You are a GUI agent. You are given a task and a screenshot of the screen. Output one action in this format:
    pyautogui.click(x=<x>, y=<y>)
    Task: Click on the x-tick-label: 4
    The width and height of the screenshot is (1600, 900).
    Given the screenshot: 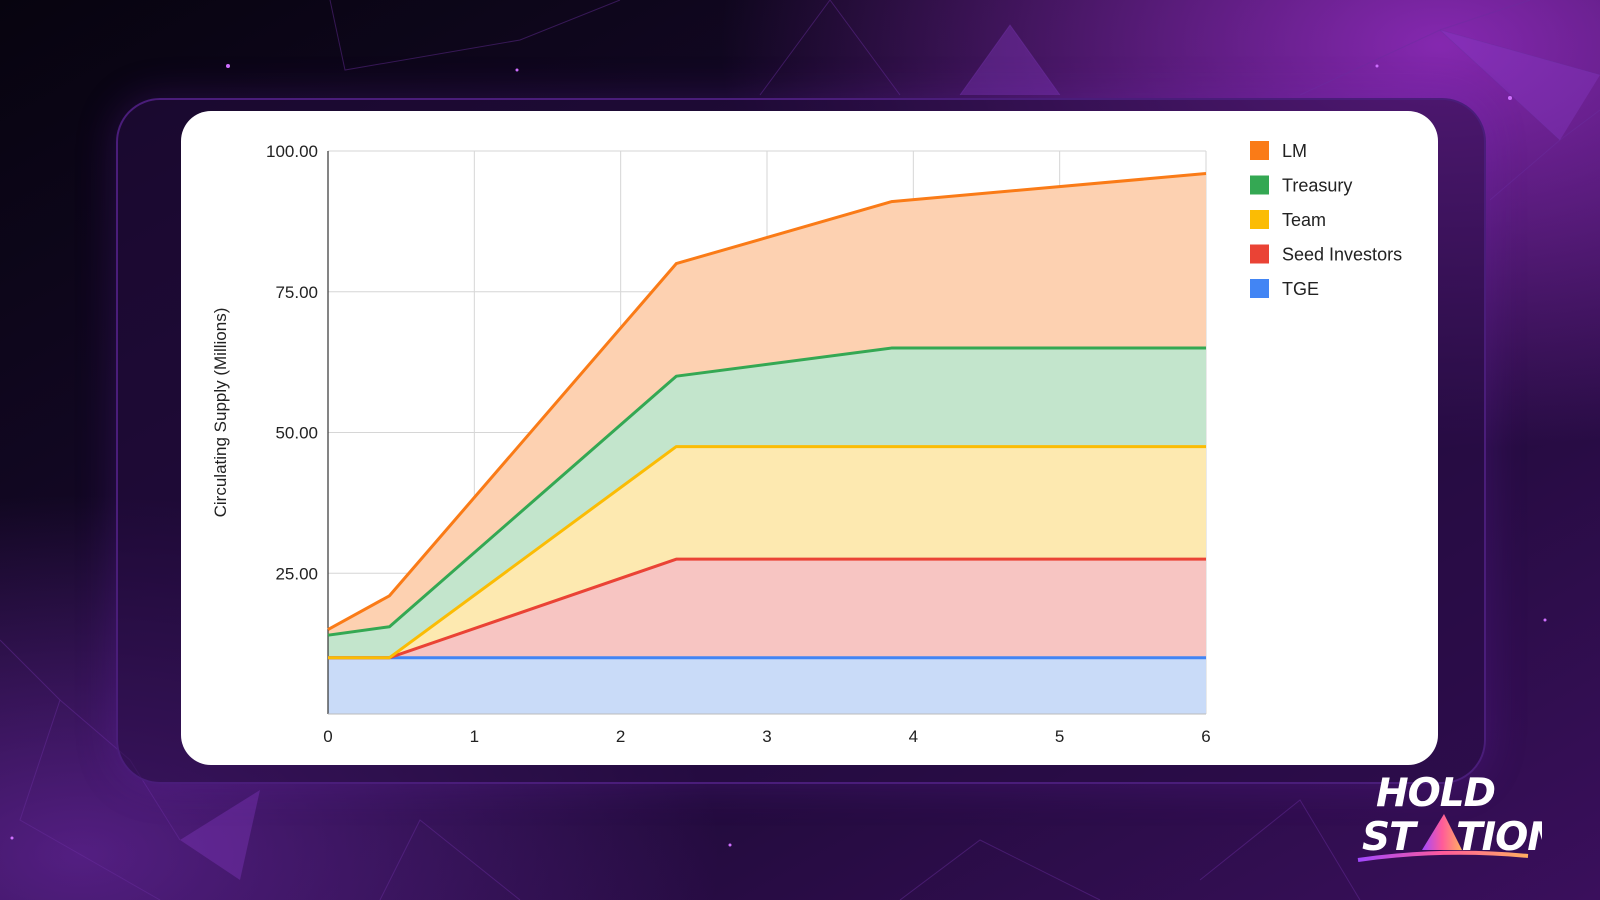 What is the action you would take?
    pyautogui.click(x=913, y=736)
    